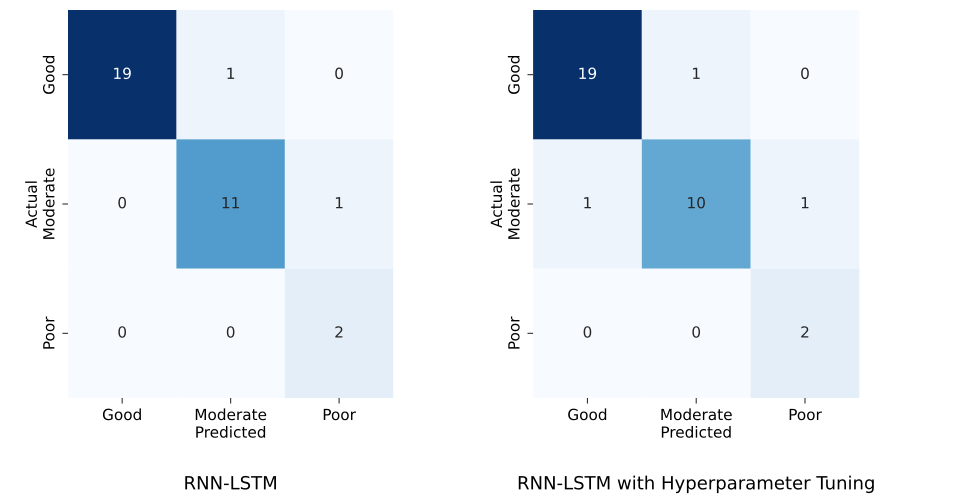  Describe the element at coordinates (696, 202) in the screenshot. I see `data-label: 10` at that location.